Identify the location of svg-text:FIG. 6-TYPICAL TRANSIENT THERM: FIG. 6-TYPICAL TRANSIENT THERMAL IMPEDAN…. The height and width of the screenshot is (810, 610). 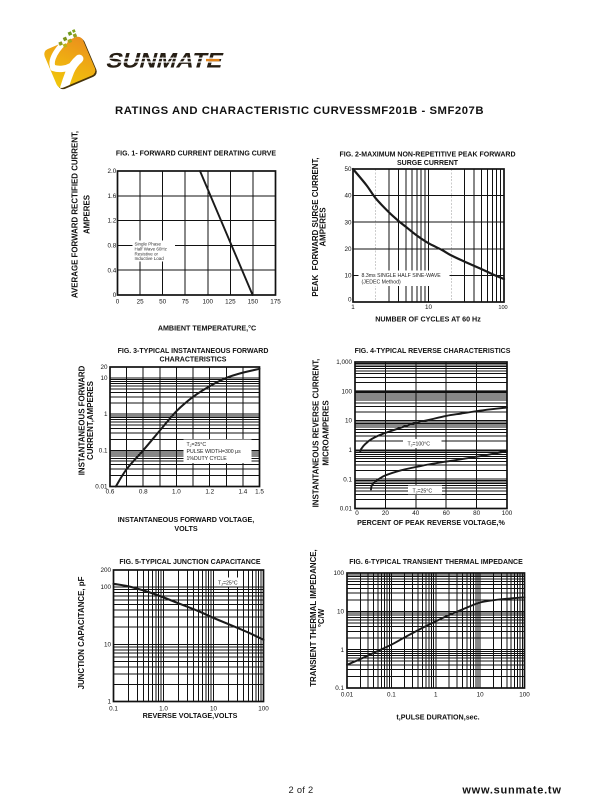
(436, 562).